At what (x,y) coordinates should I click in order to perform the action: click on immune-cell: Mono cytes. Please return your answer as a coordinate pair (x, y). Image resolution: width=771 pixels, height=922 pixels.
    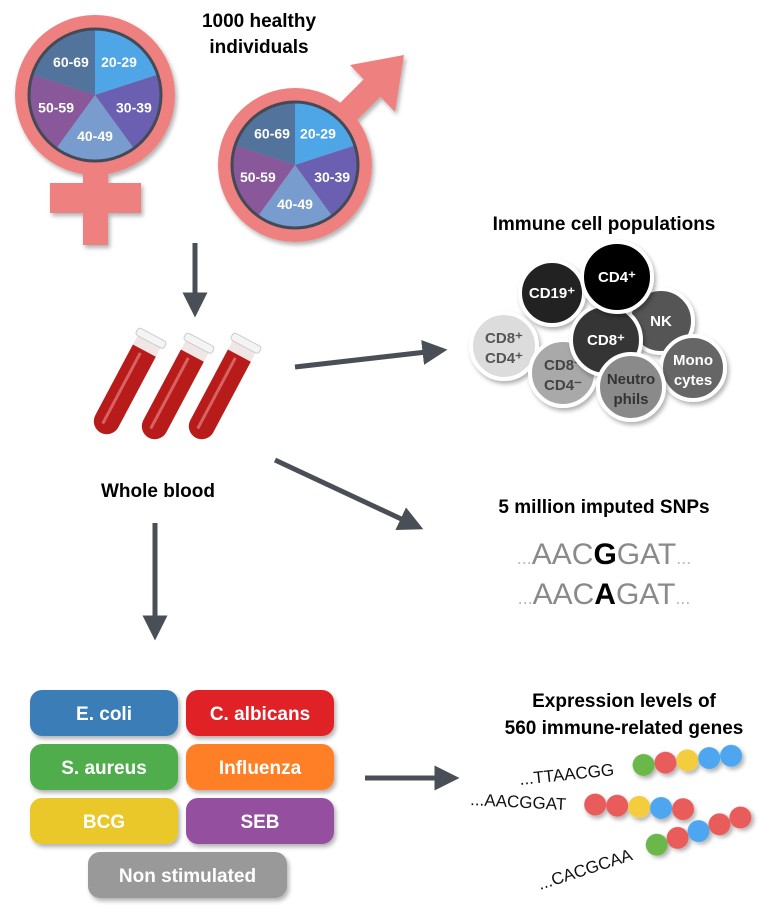
    Looking at the image, I should click on (693, 368).